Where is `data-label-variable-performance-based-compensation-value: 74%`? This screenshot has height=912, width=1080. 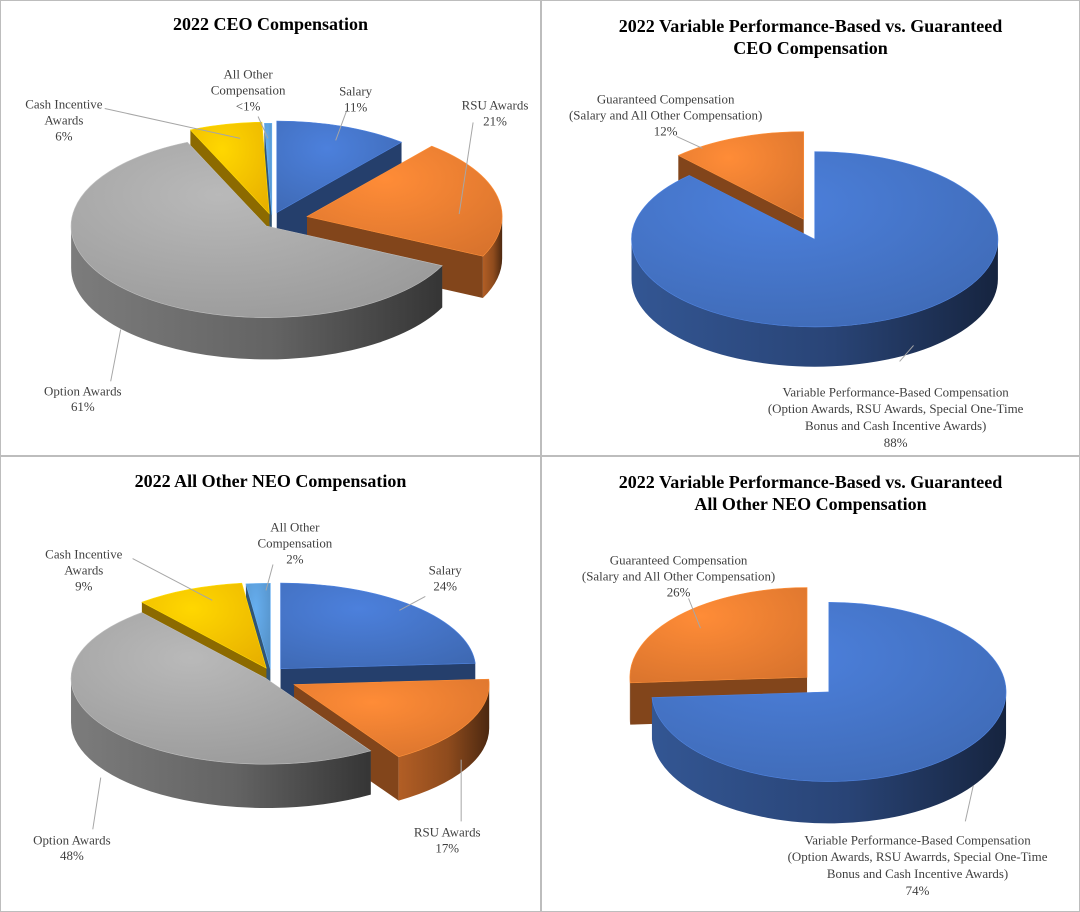 data-label-variable-performance-based-compensation-value: 74% is located at coordinates (918, 890).